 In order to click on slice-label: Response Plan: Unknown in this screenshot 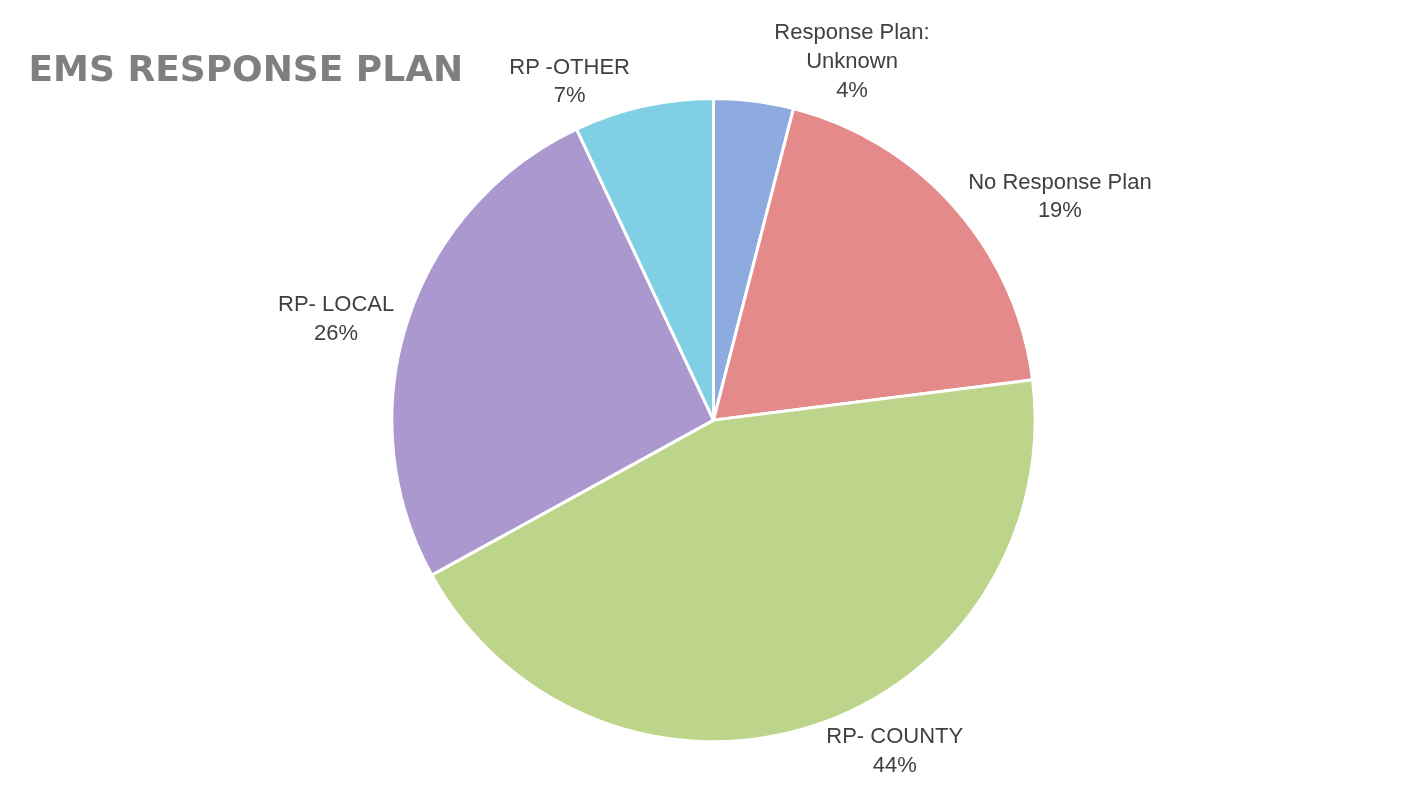, I will do `click(852, 46)`.